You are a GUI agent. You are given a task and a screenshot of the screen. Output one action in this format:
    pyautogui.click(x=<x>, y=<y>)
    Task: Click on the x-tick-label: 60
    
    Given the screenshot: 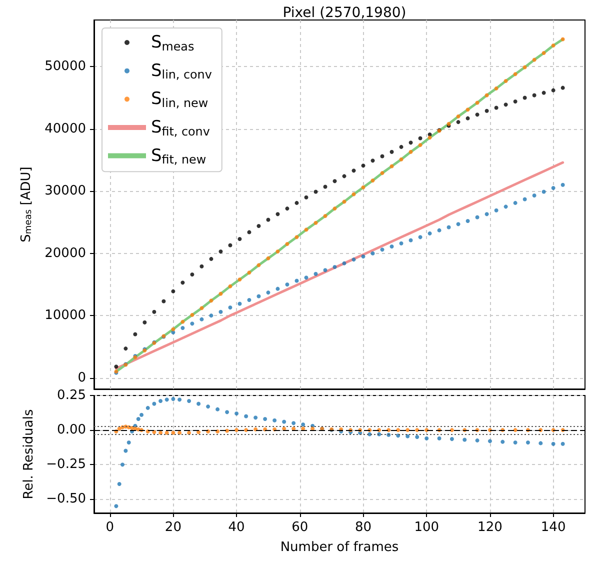 What is the action you would take?
    pyautogui.click(x=300, y=527)
    